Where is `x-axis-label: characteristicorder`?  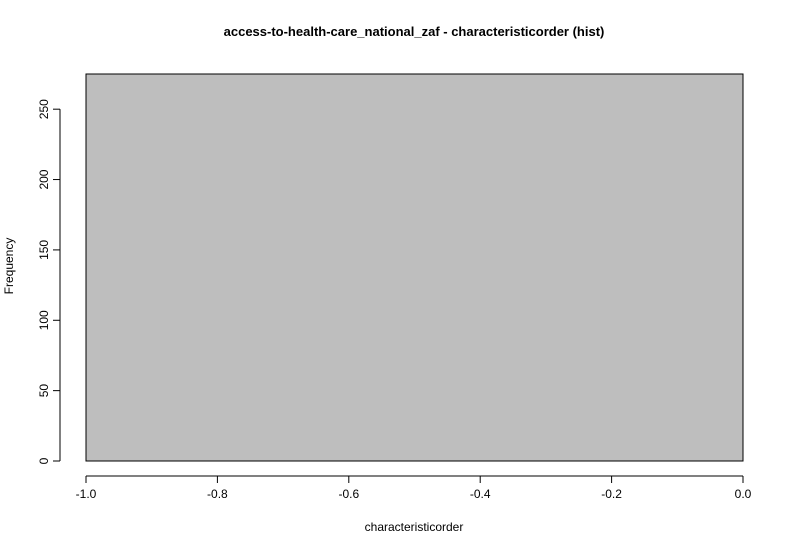
x-axis-label: characteristicorder is located at coordinates (414, 527).